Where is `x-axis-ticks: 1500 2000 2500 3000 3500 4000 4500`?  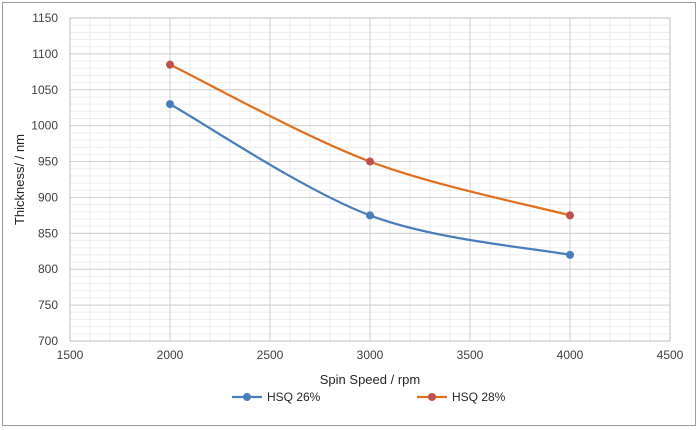 x-axis-ticks: 1500 2000 2500 3000 3500 4000 4500 is located at coordinates (370, 355).